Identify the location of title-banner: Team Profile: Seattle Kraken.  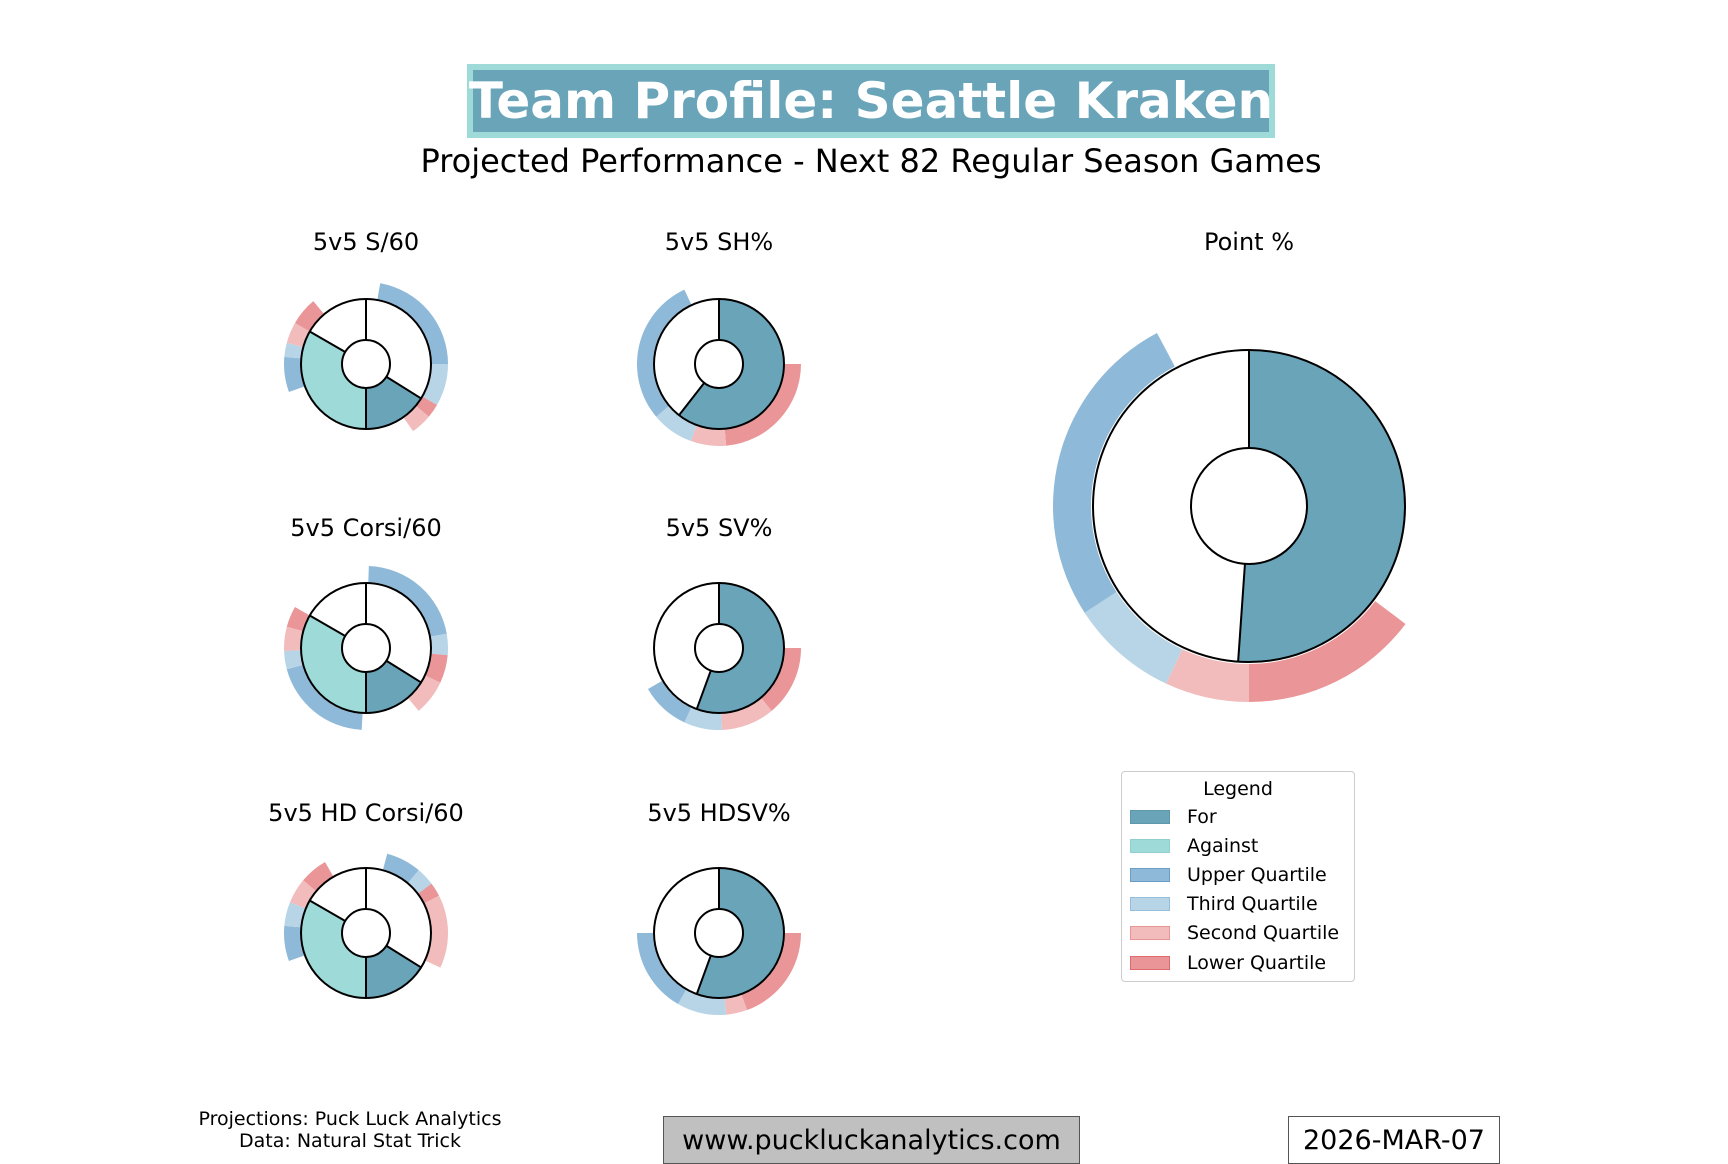
(871, 101).